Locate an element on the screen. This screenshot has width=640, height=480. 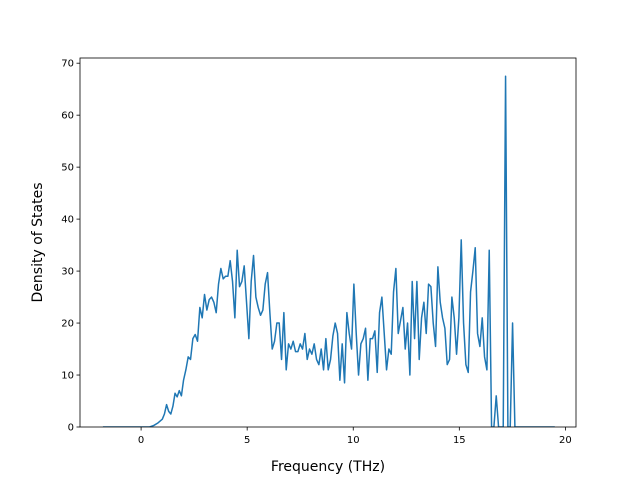
y-tick-label: 0 is located at coordinates (71, 428).